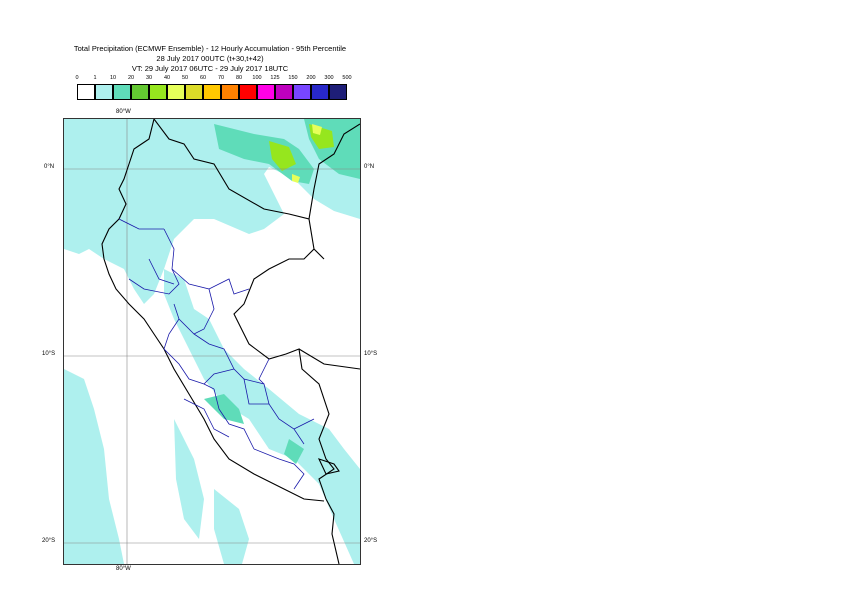 This screenshot has width=842, height=596. I want to click on base-time: 28 July 2017 00UTC (t+30,t+42), so click(210, 58).